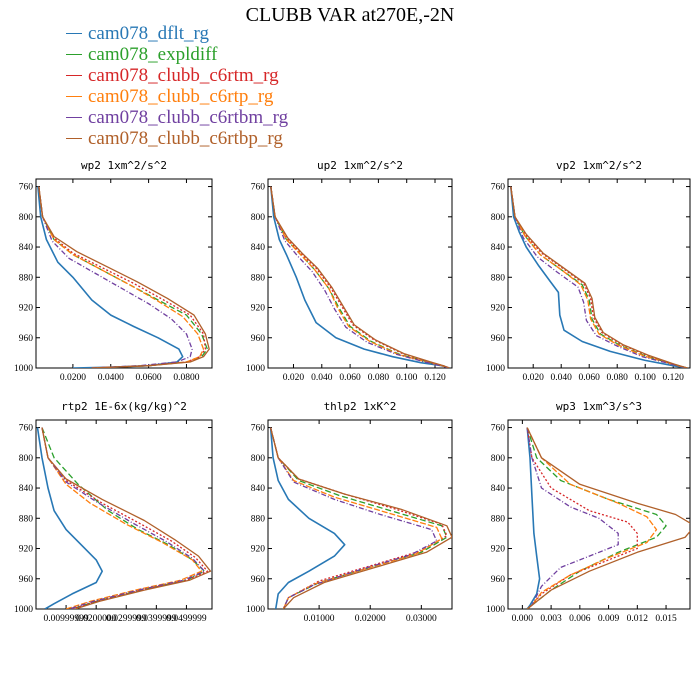 Image resolution: width=700 pixels, height=700 pixels. Describe the element at coordinates (646, 378) in the screenshot. I see `x-tick-label: 0.100` at that location.